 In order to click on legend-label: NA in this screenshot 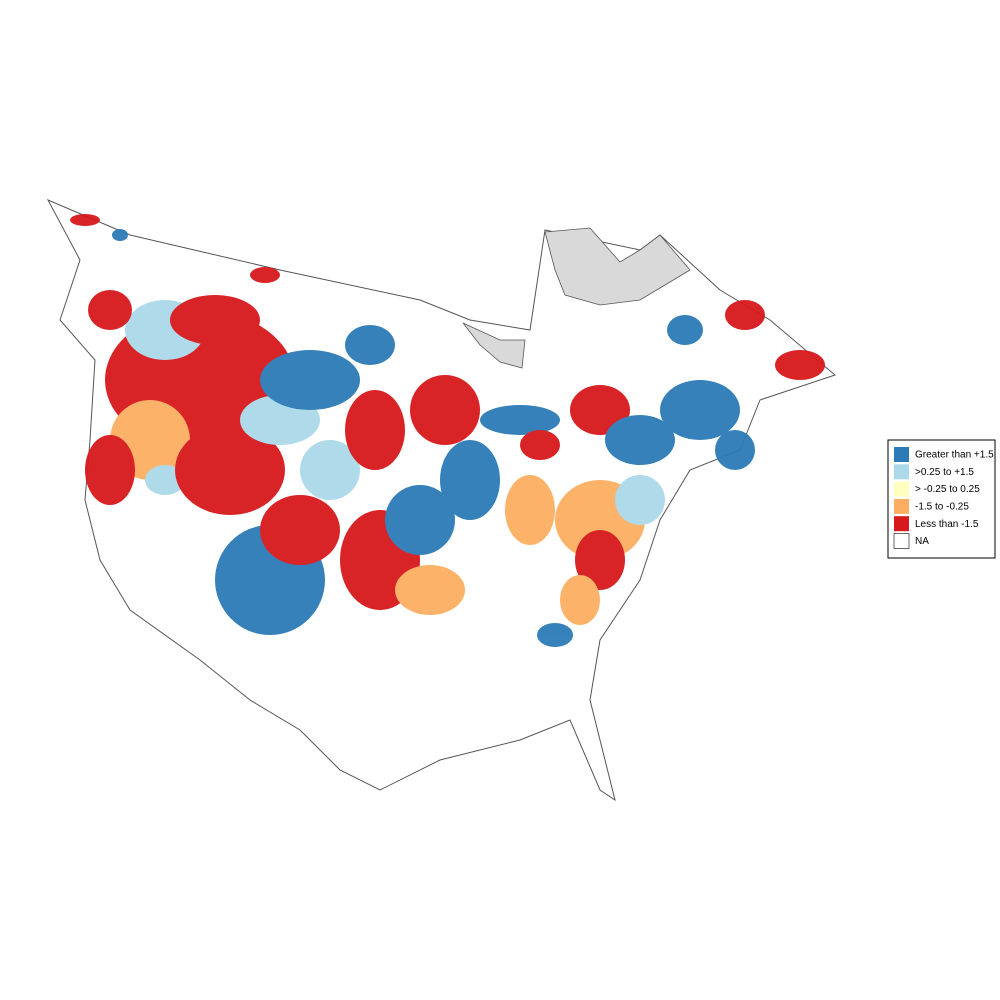, I will do `click(922, 541)`.